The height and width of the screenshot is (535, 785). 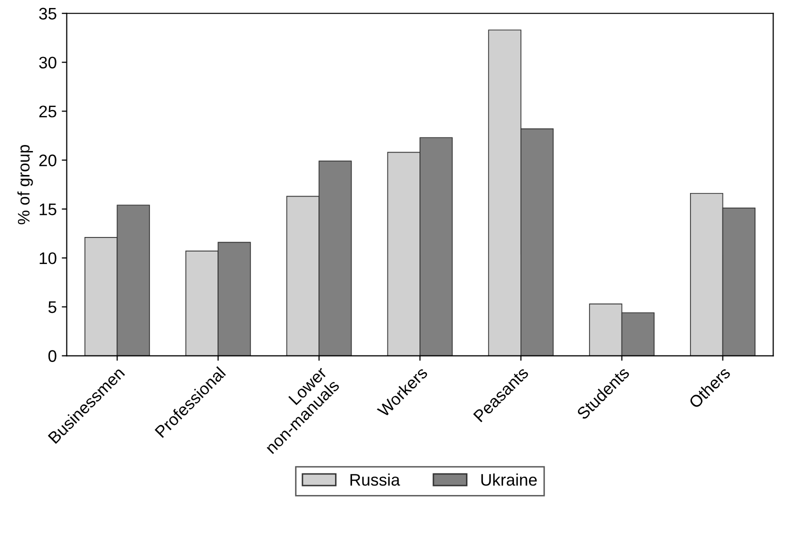 I want to click on y-axis-title: % of group, so click(x=25, y=184).